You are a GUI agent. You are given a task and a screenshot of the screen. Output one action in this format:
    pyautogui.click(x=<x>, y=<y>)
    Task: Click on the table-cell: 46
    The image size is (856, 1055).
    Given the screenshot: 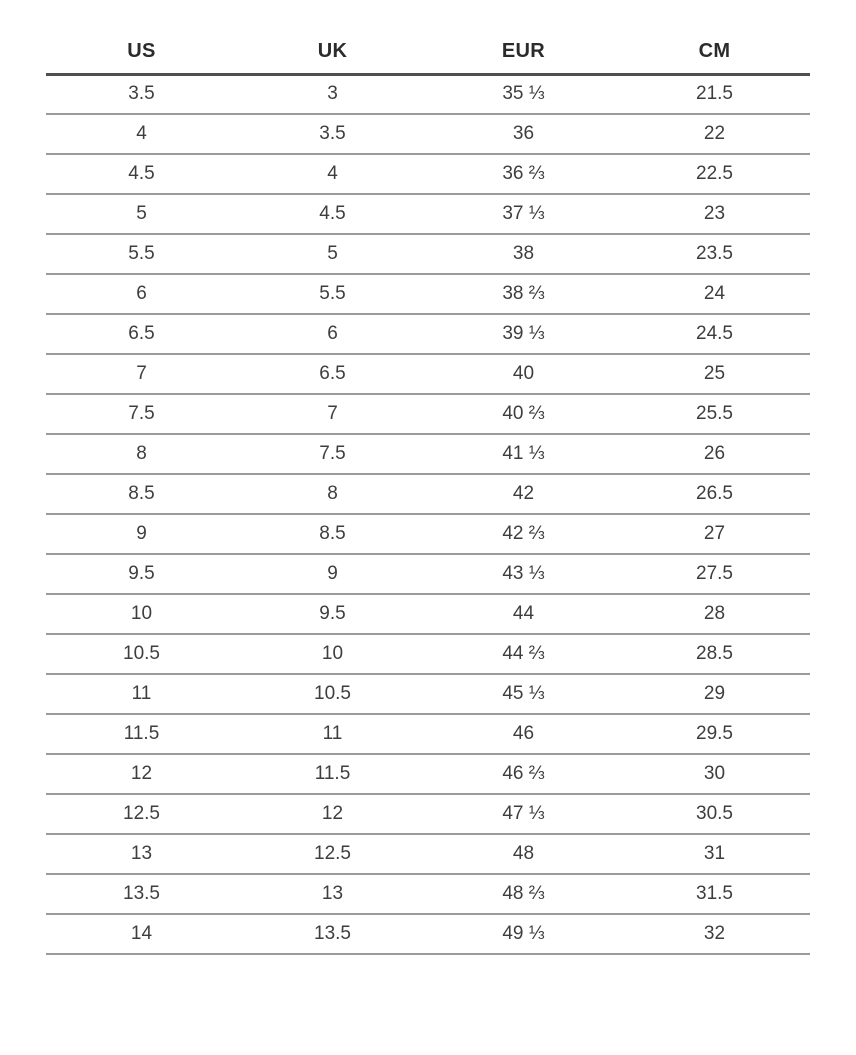 What is the action you would take?
    pyautogui.click(x=523, y=734)
    